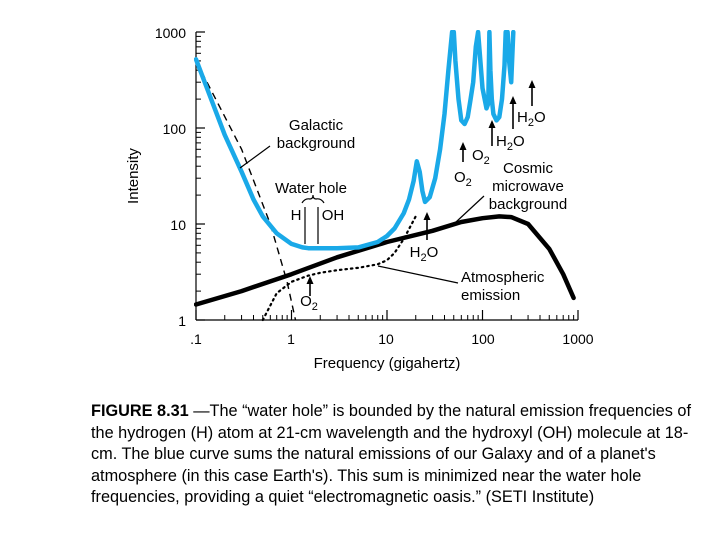  What do you see at coordinates (463, 179) in the screenshot?
I see `label-o2-a: O2` at bounding box center [463, 179].